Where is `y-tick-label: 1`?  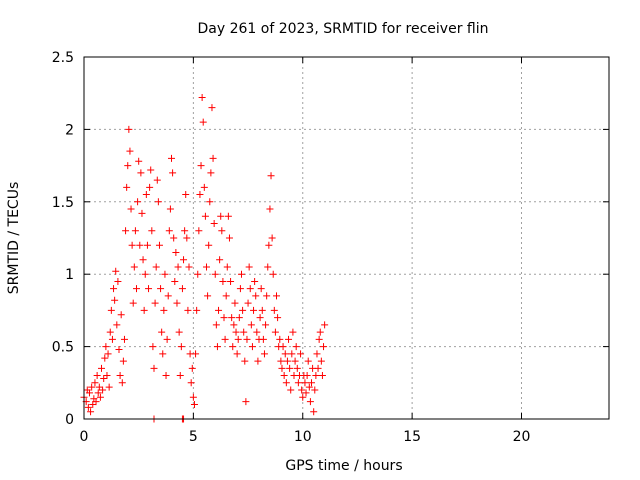
y-tick-label: 1 is located at coordinates (69, 275).